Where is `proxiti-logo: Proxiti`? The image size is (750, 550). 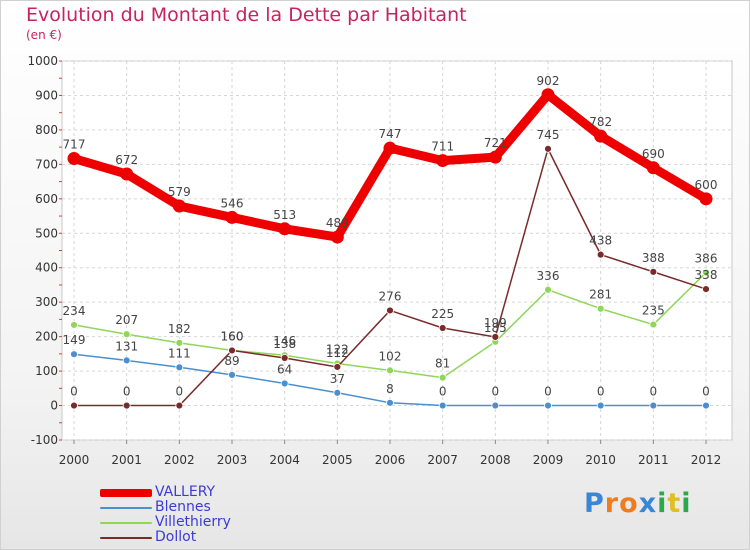
proxiti-logo: Proxiti is located at coordinates (638, 503).